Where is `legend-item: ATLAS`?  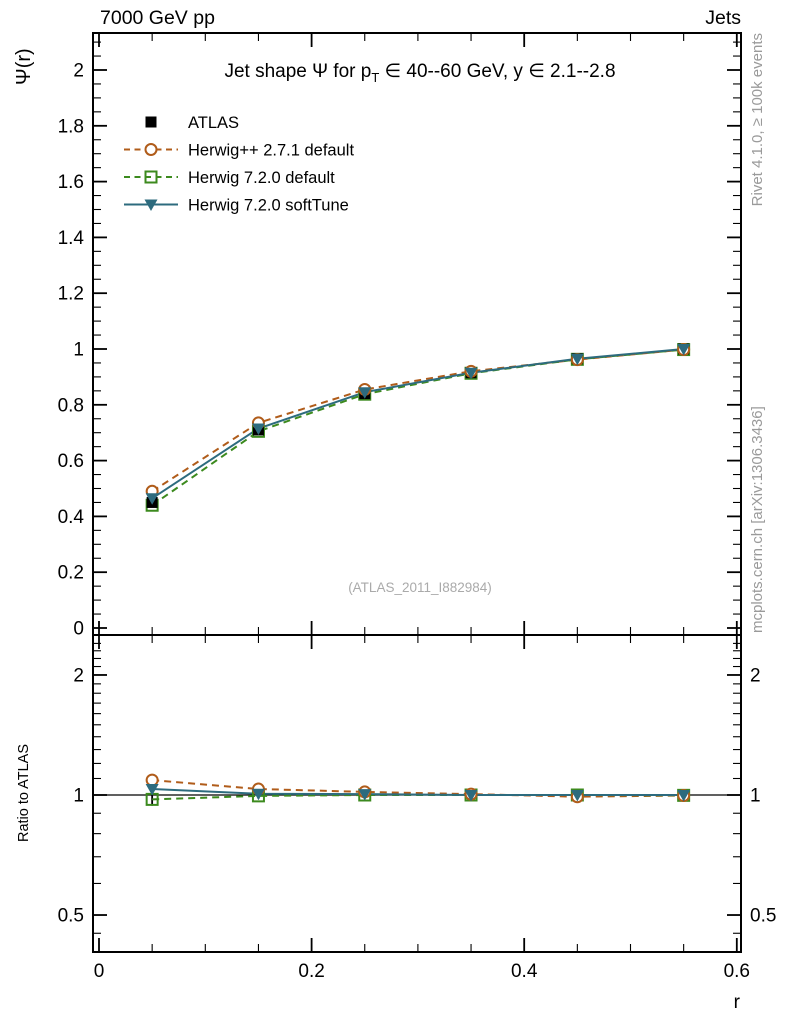 legend-item: ATLAS is located at coordinates (192, 123).